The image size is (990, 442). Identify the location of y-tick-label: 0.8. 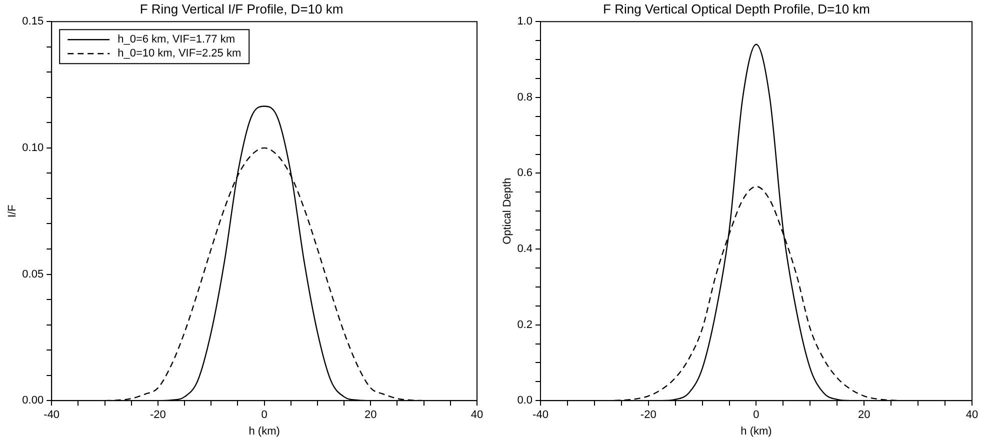
(524, 97).